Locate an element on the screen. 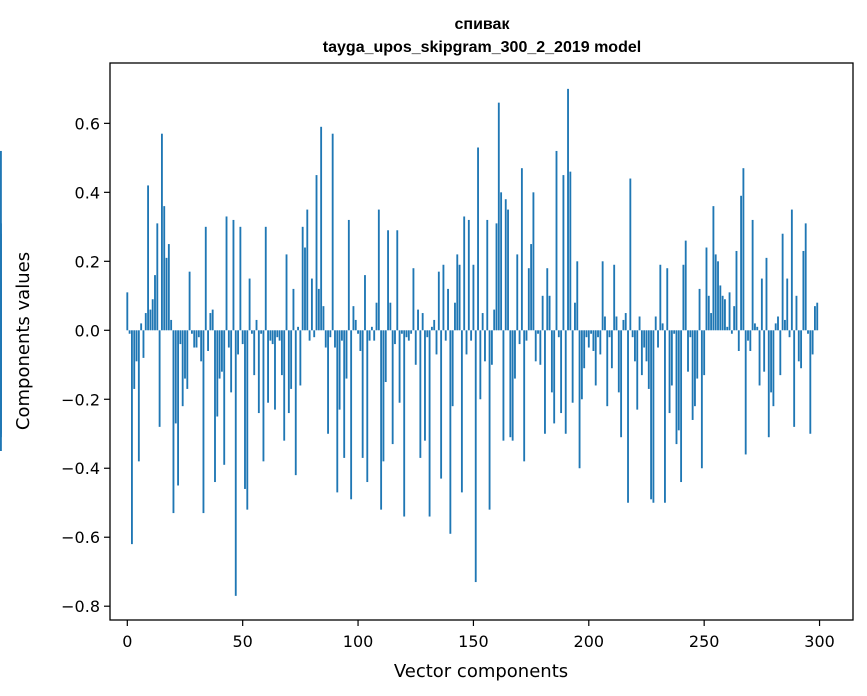  x-tick-label: 250 is located at coordinates (704, 641).